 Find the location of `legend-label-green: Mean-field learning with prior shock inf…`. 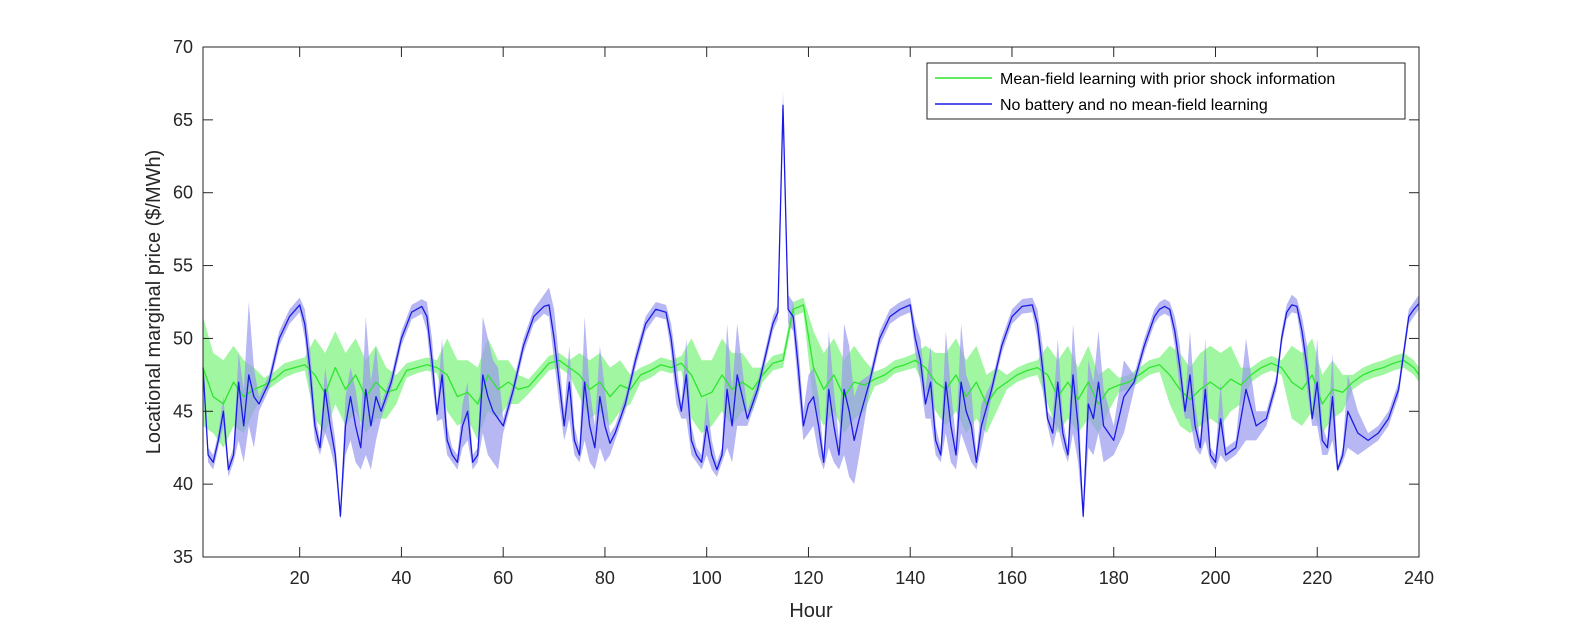

legend-label-green: Mean-field learning with prior shock inf… is located at coordinates (1167, 79).